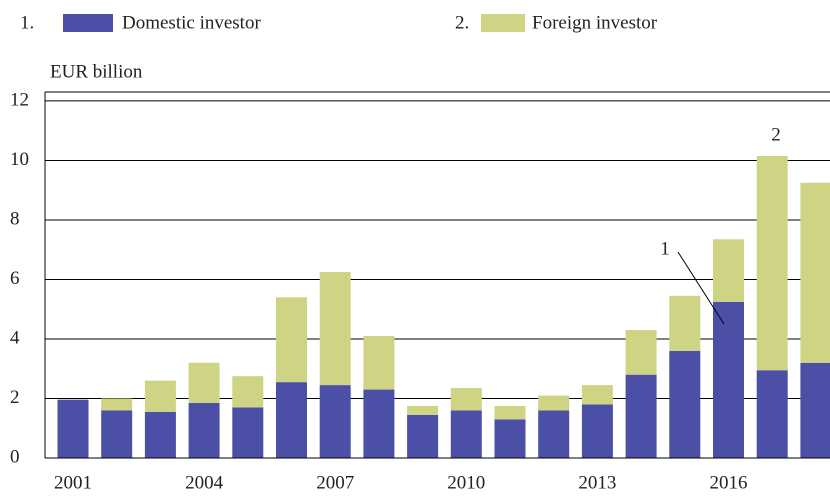 The width and height of the screenshot is (830, 496). What do you see at coordinates (191, 22) in the screenshot?
I see `legend-label: Domestic investor` at bounding box center [191, 22].